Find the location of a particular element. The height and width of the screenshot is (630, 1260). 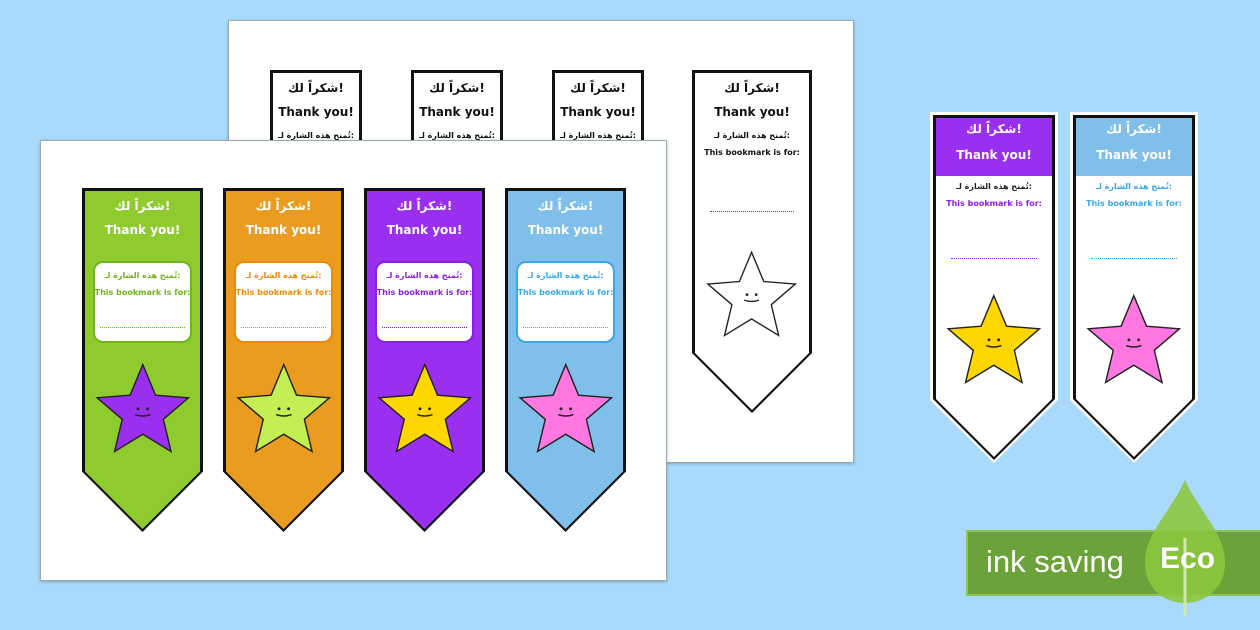

leaf-icon is located at coordinates (1185, 548).